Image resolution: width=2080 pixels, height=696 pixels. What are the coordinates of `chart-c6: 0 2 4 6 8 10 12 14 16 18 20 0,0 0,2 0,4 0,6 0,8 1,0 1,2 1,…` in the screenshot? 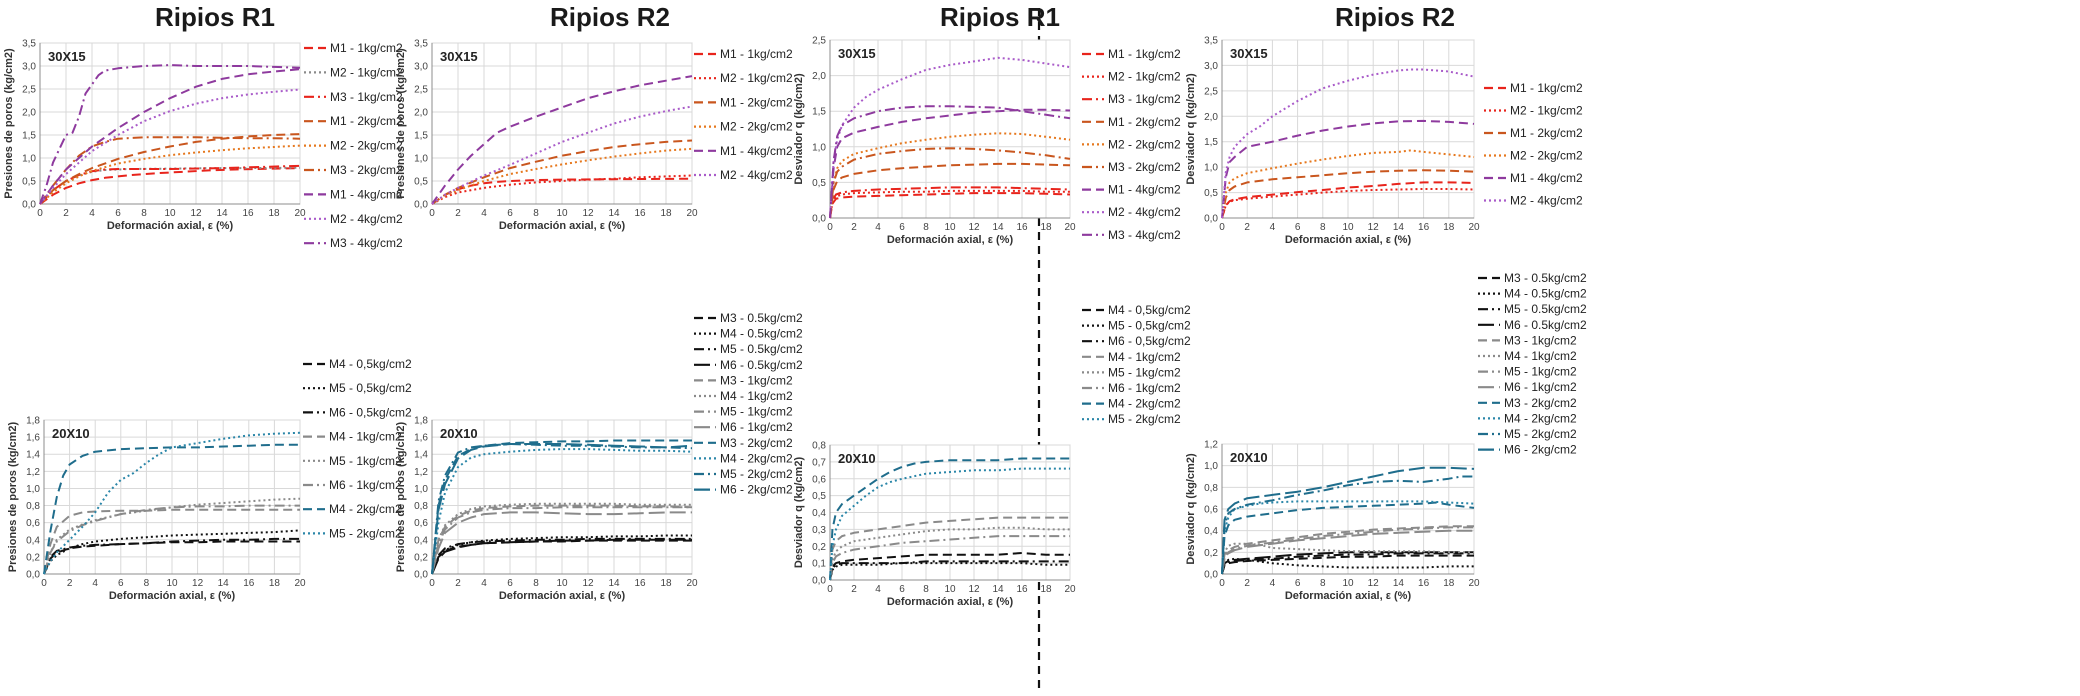 It's located at (599, 456).